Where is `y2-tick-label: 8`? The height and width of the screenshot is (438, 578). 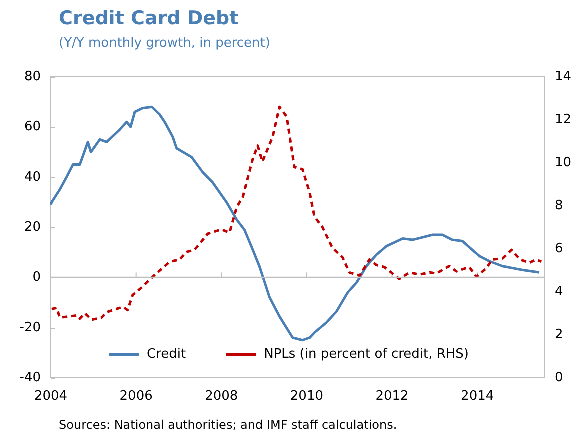
y2-tick-label: 8 is located at coordinates (559, 206).